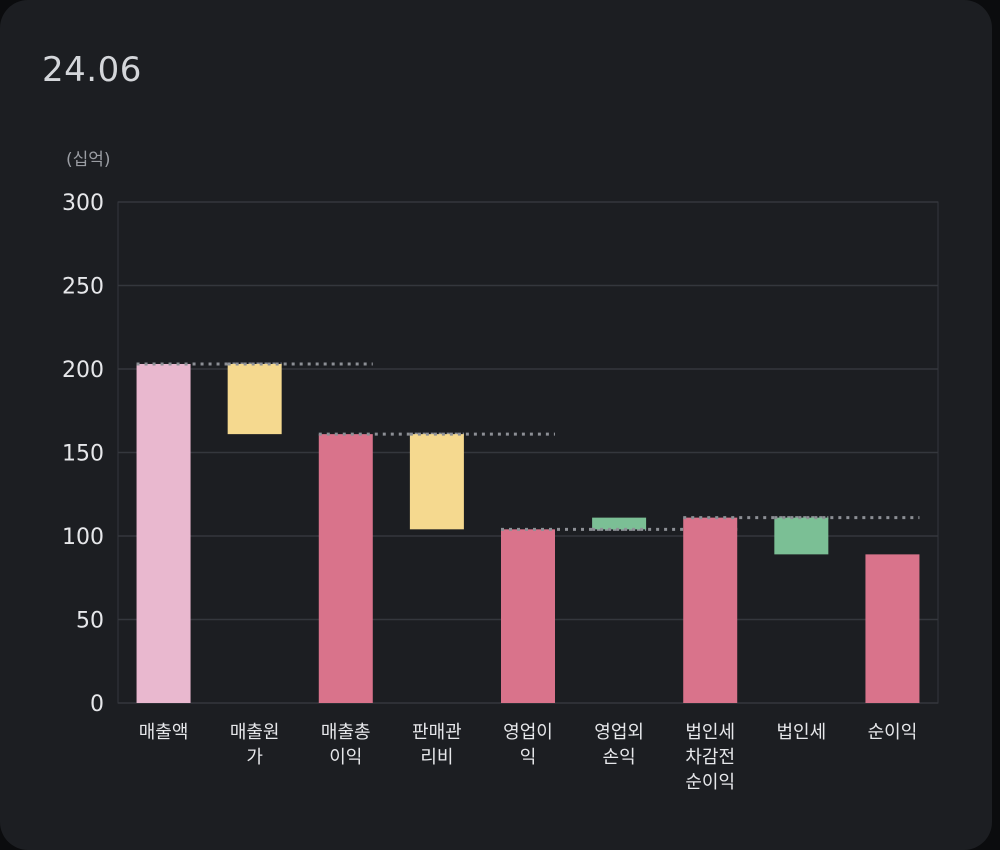 Image resolution: width=1000 pixels, height=850 pixels. Describe the element at coordinates (619, 757) in the screenshot. I see `x-category-label: 손익` at that location.